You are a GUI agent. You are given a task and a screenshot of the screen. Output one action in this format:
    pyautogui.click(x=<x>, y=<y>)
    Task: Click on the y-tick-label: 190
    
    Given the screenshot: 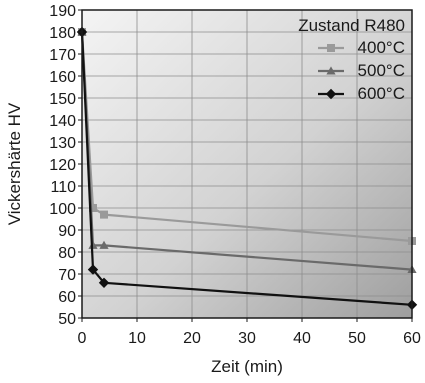 What is the action you would take?
    pyautogui.click(x=62, y=11)
    